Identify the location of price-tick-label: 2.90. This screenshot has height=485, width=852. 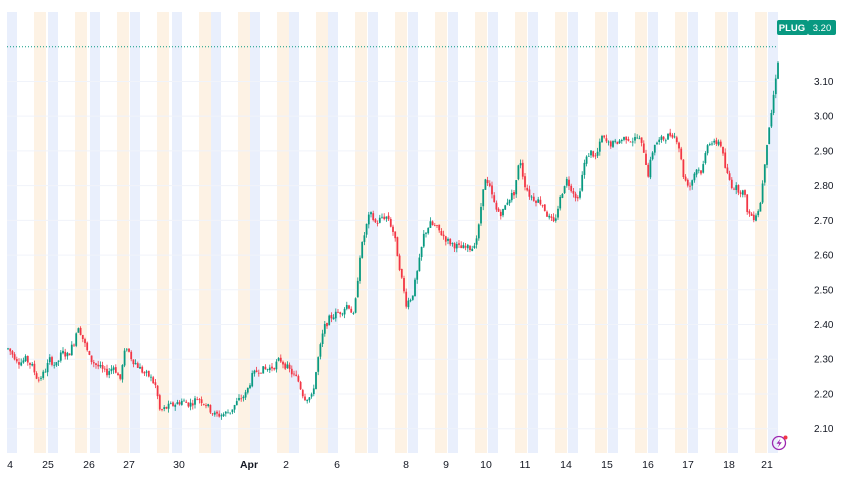
(824, 151).